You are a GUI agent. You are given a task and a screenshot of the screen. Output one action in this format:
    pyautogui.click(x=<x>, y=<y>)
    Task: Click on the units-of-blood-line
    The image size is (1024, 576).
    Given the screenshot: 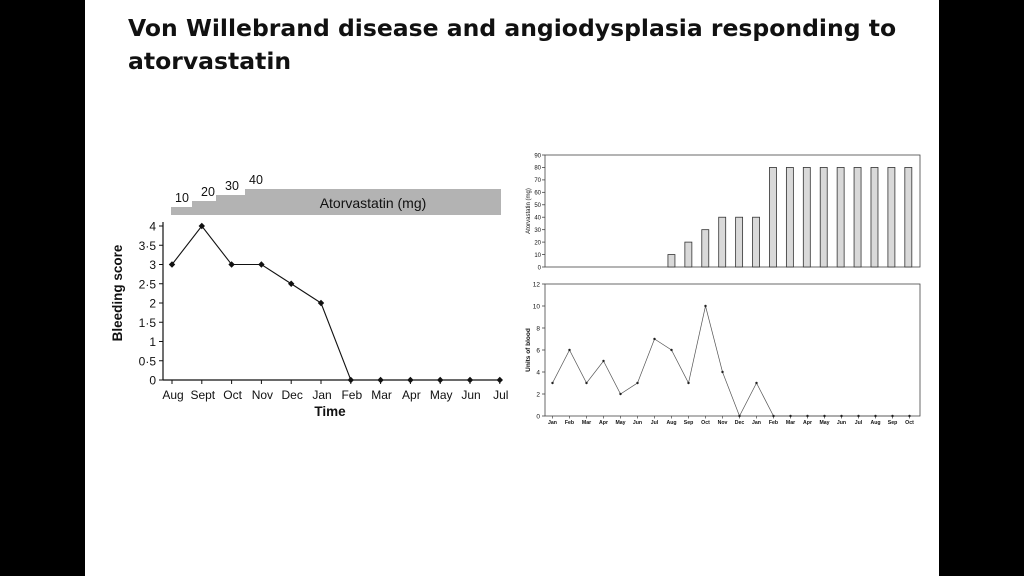 What is the action you would take?
    pyautogui.click(x=731, y=361)
    